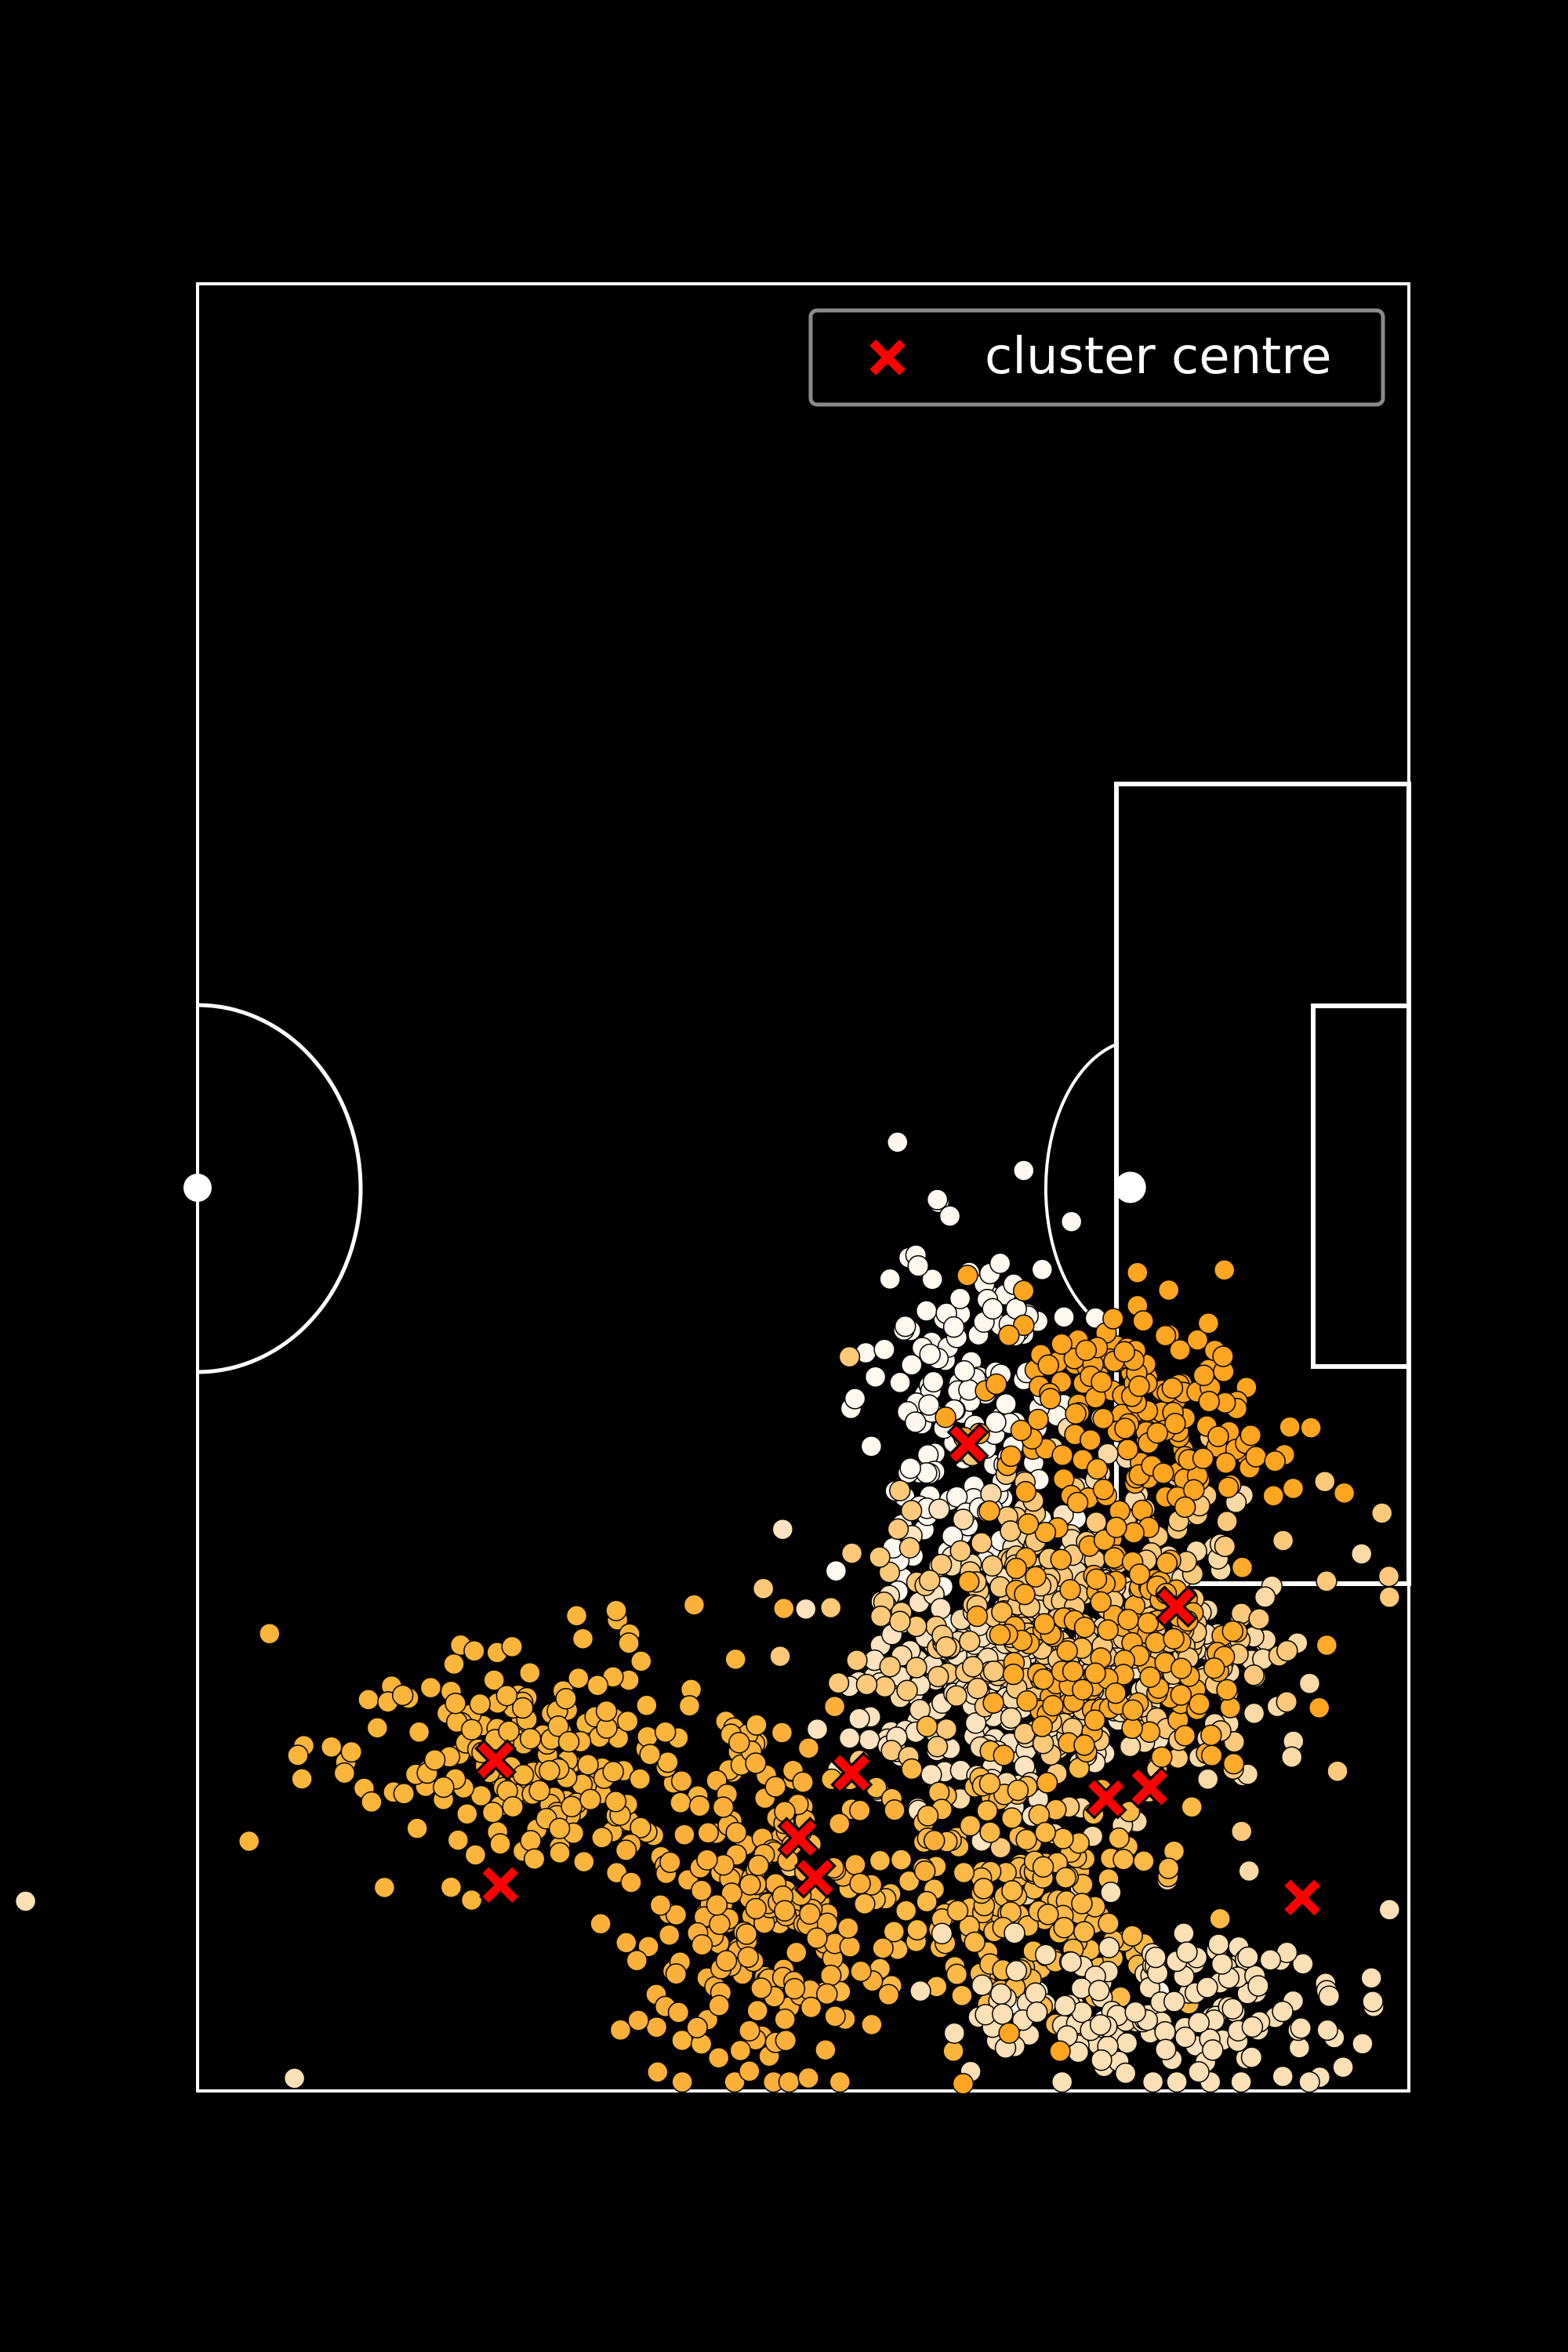 The image size is (1568, 2352). I want to click on legend-frame, so click(1096, 357).